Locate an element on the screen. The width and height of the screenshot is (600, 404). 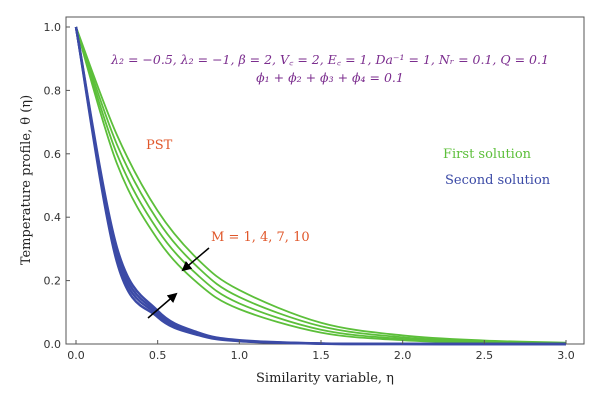
y-tick-label: 0.6 is located at coordinates (53, 154).